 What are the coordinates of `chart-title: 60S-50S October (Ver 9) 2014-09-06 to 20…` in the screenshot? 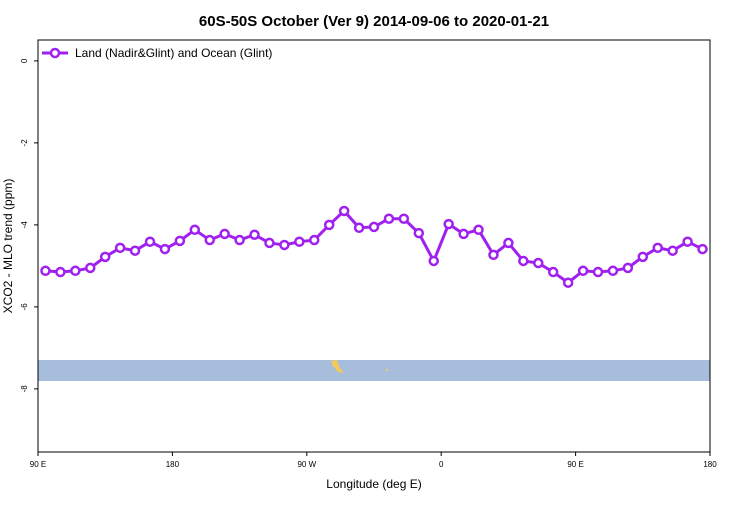 It's located at (374, 21).